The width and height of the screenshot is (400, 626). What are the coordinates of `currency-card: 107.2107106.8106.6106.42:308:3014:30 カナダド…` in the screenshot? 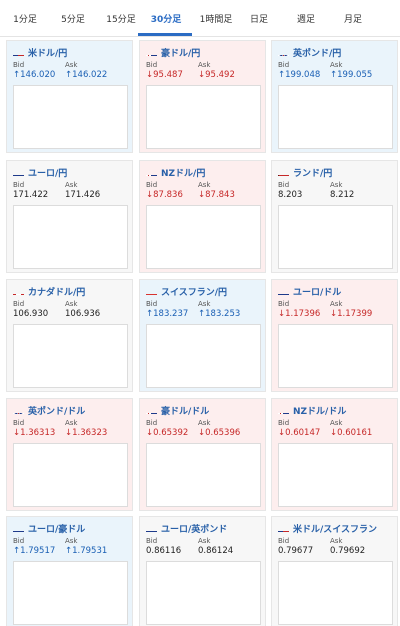 It's located at (69, 335).